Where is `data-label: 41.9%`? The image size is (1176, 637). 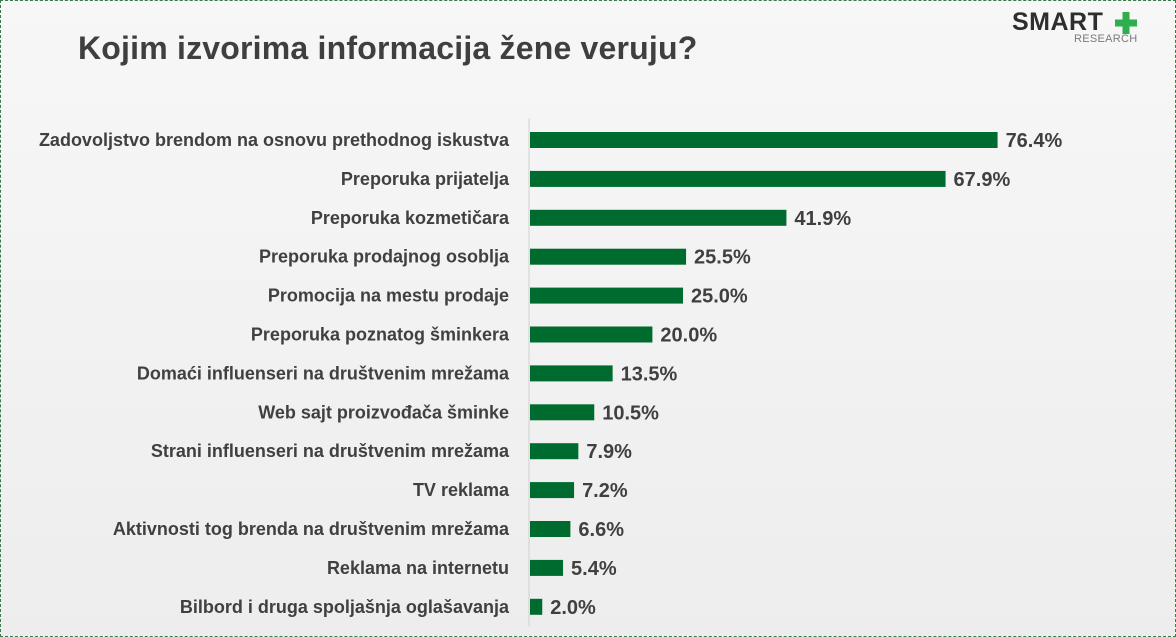
data-label: 41.9% is located at coordinates (822, 219).